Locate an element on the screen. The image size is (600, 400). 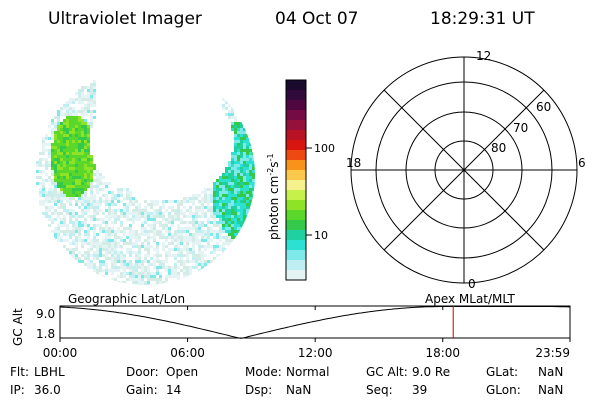
color-scale-segment is located at coordinates (296, 225).